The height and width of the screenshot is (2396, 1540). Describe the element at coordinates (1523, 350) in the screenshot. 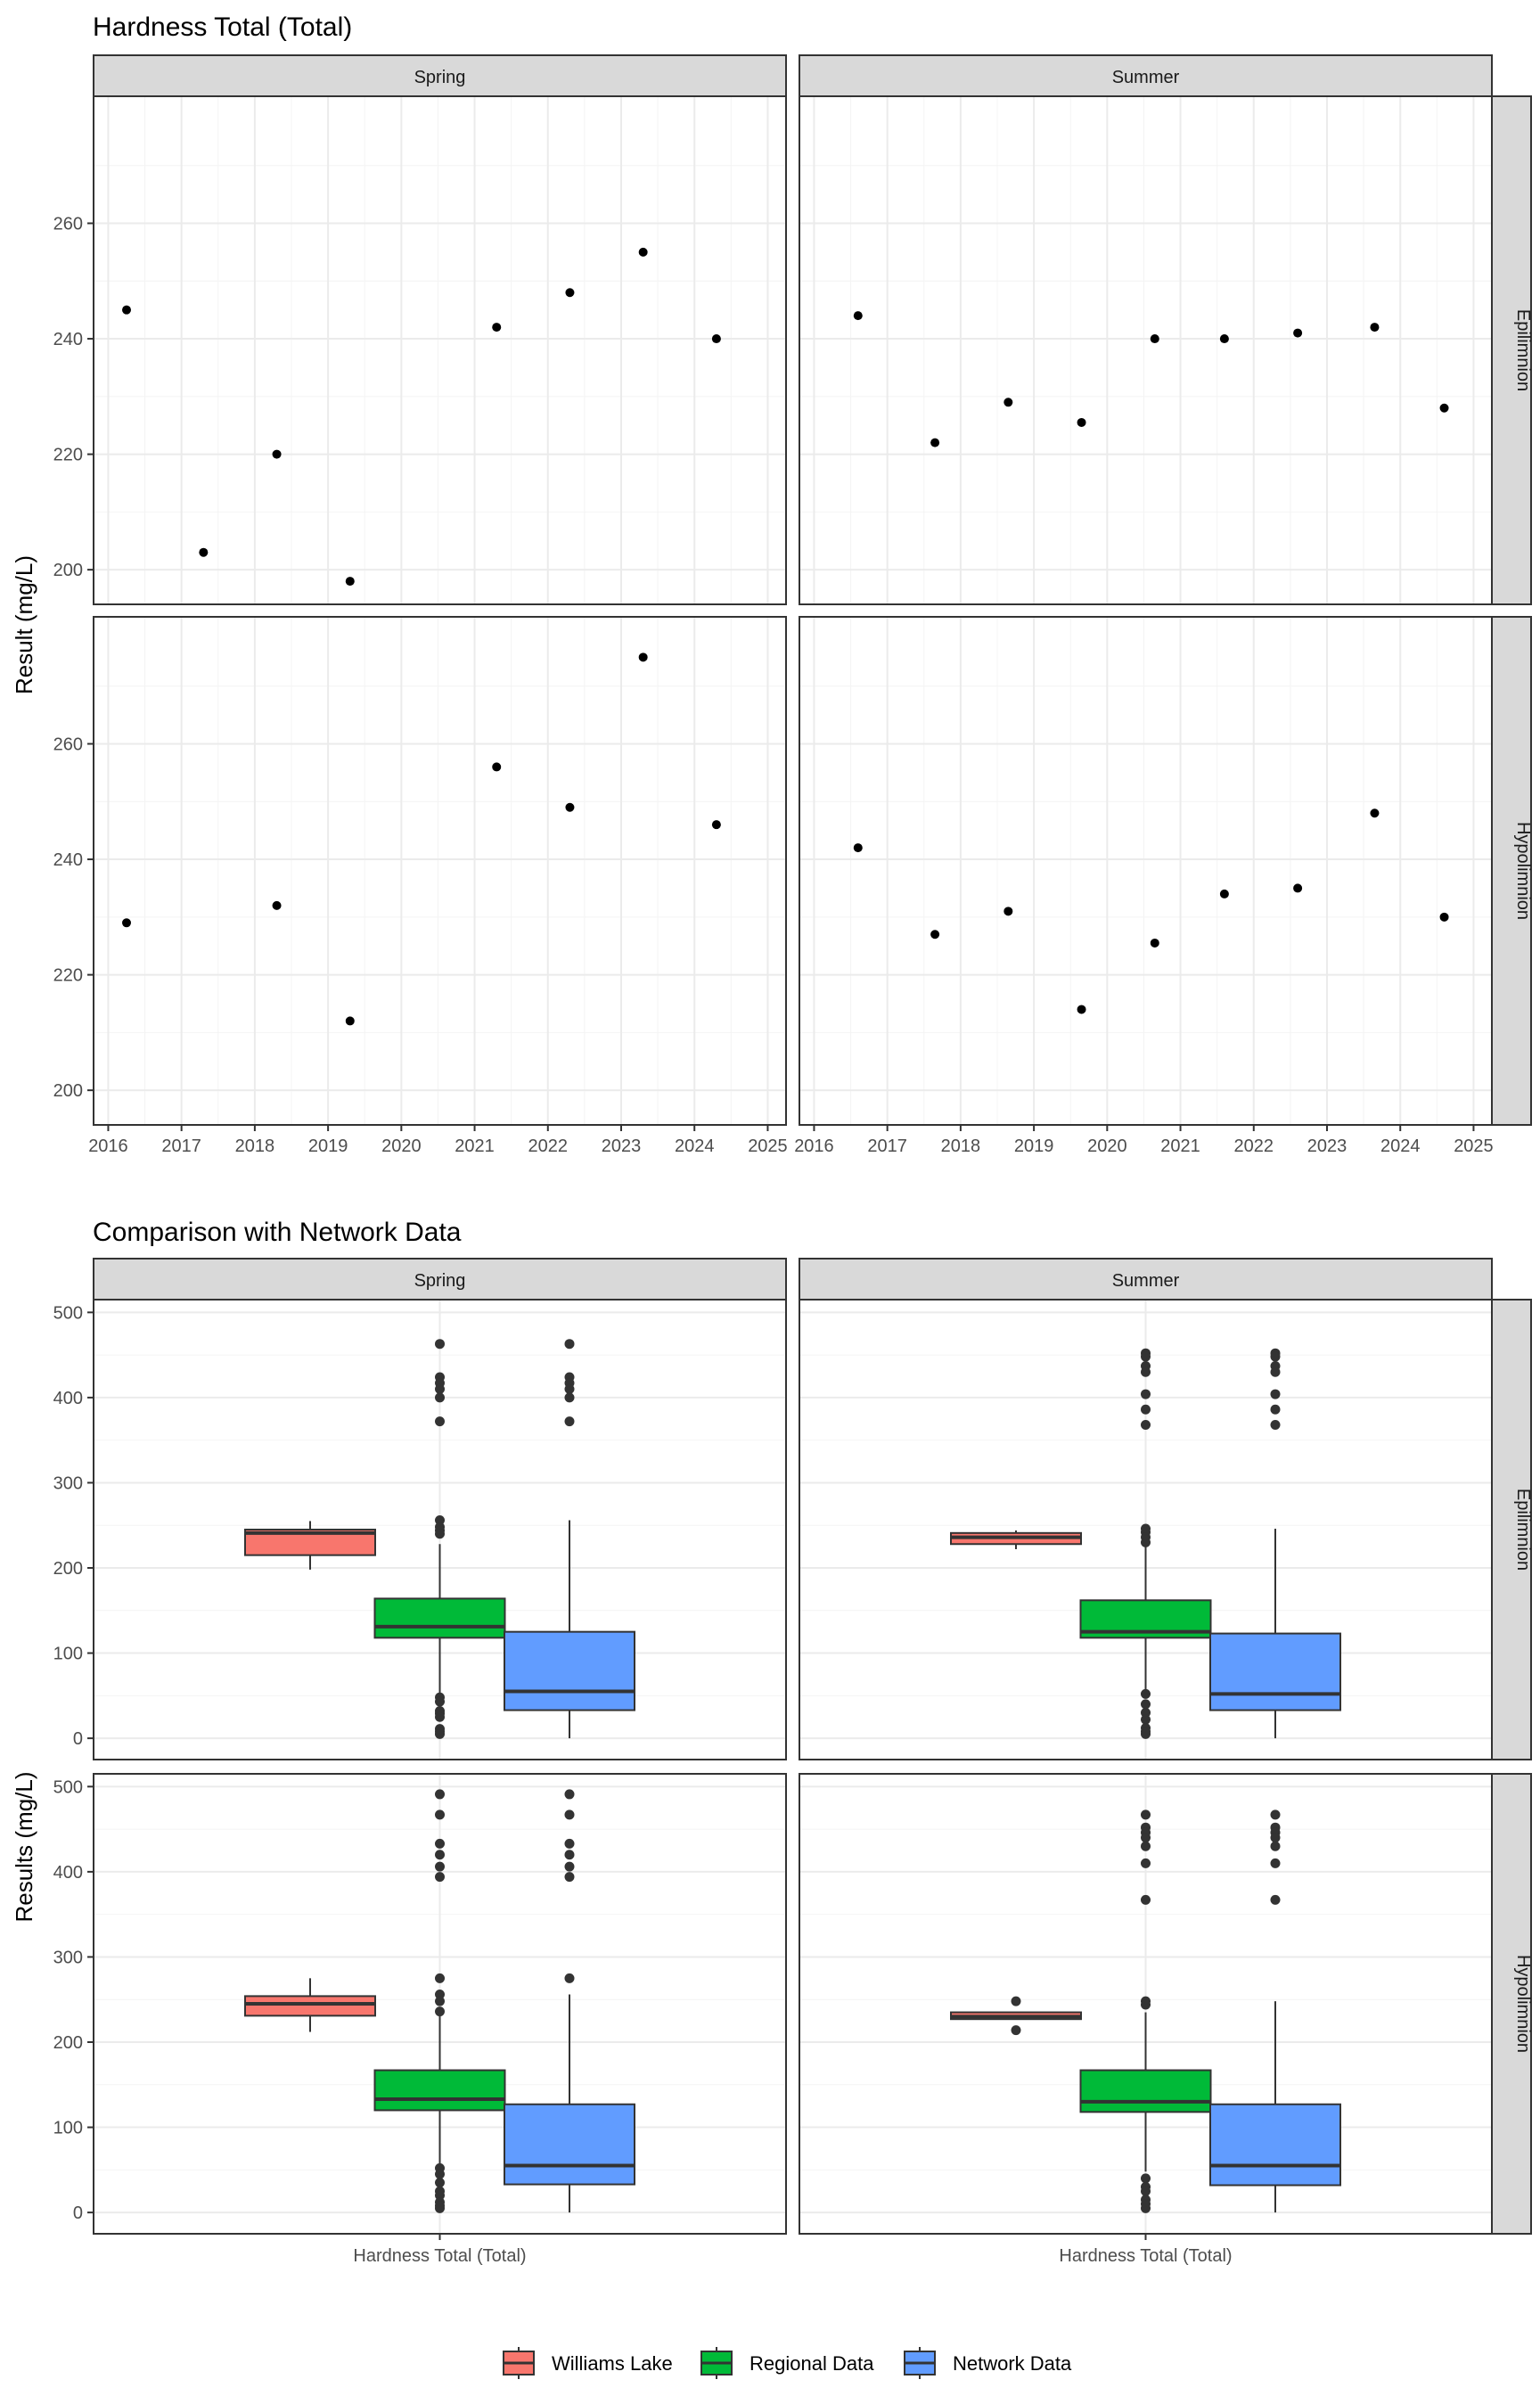

I see `facet-label-epilimnion: Epilimnion` at that location.